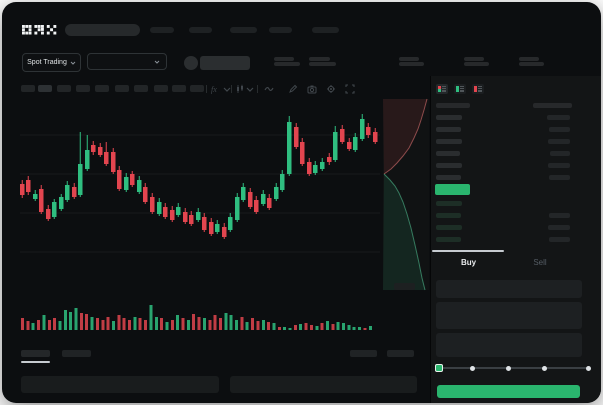 The image size is (603, 405). I want to click on indicator-icon: fx, so click(215, 89).